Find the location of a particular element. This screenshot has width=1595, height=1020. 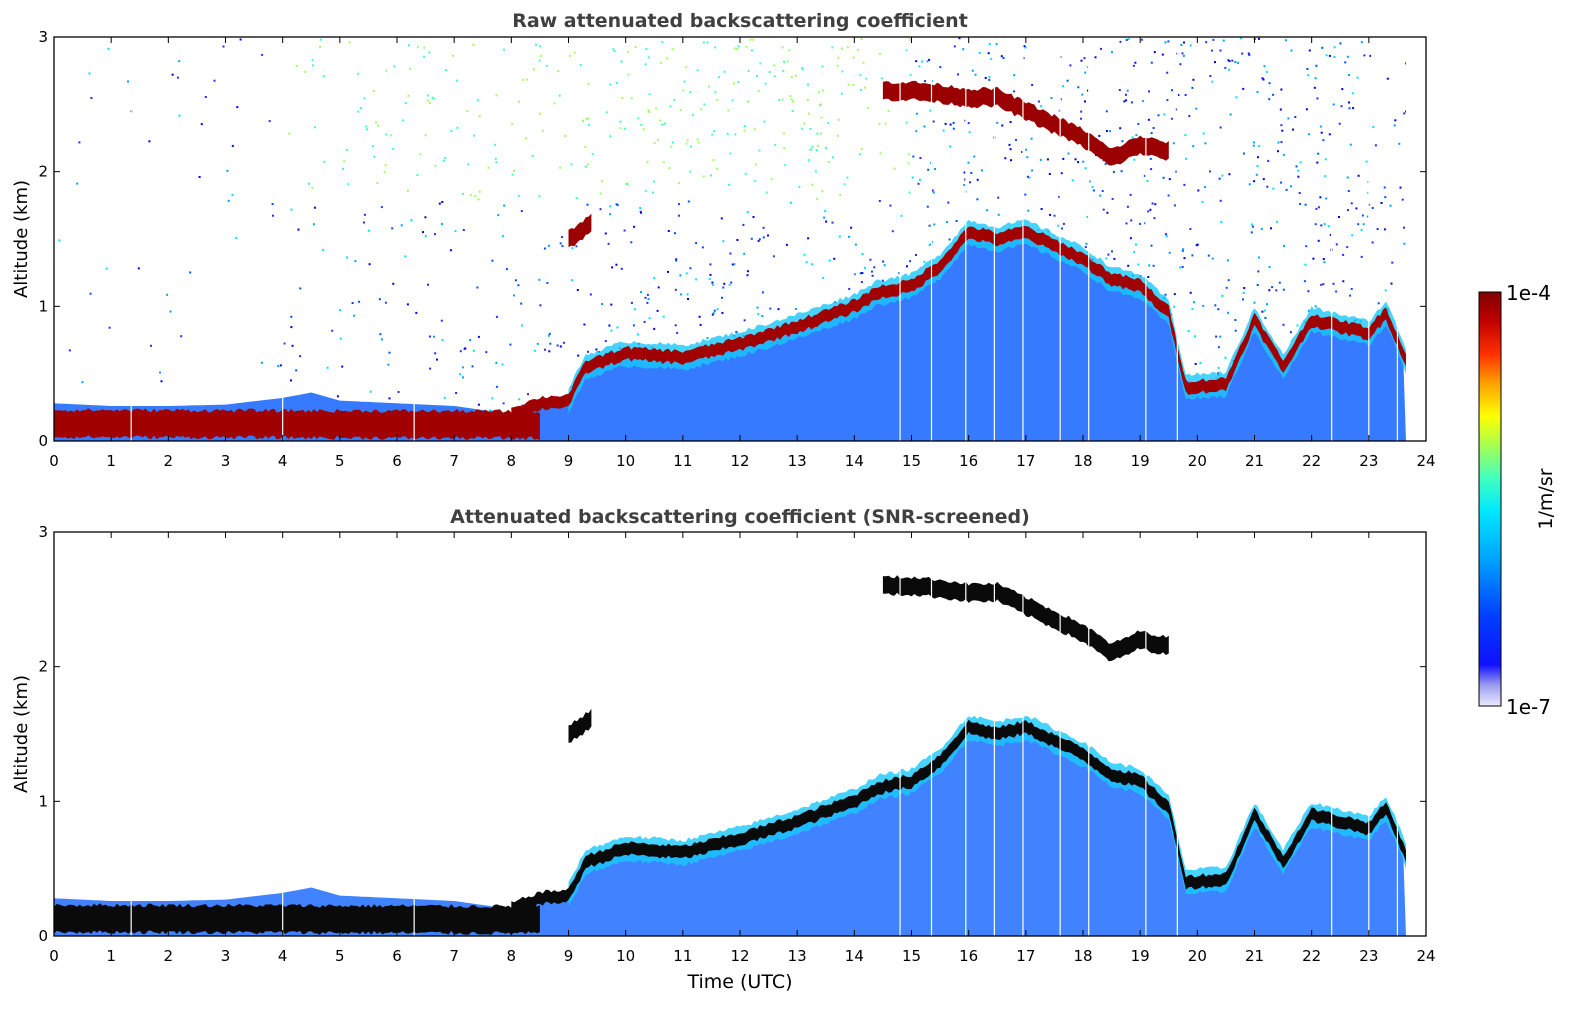

x-tick-label: 24 is located at coordinates (1425, 461).